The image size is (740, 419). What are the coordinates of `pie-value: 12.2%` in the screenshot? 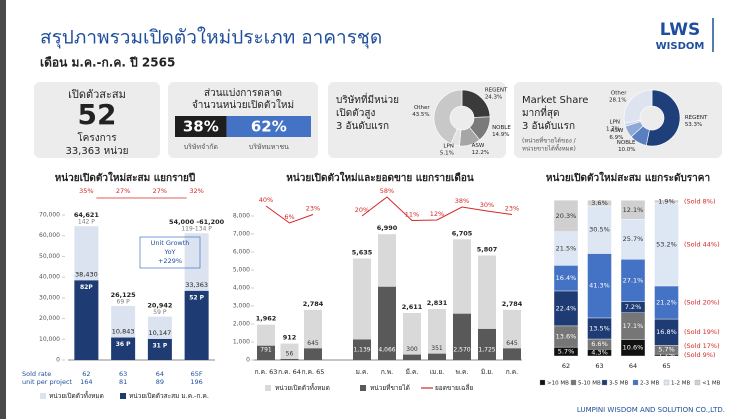 It's located at (480, 153).